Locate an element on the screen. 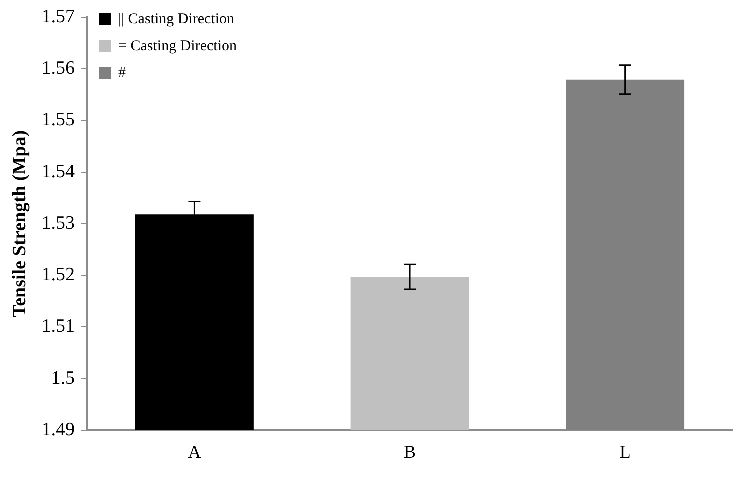 The height and width of the screenshot is (481, 743). y-tick-label: 1.52 is located at coordinates (59, 275).